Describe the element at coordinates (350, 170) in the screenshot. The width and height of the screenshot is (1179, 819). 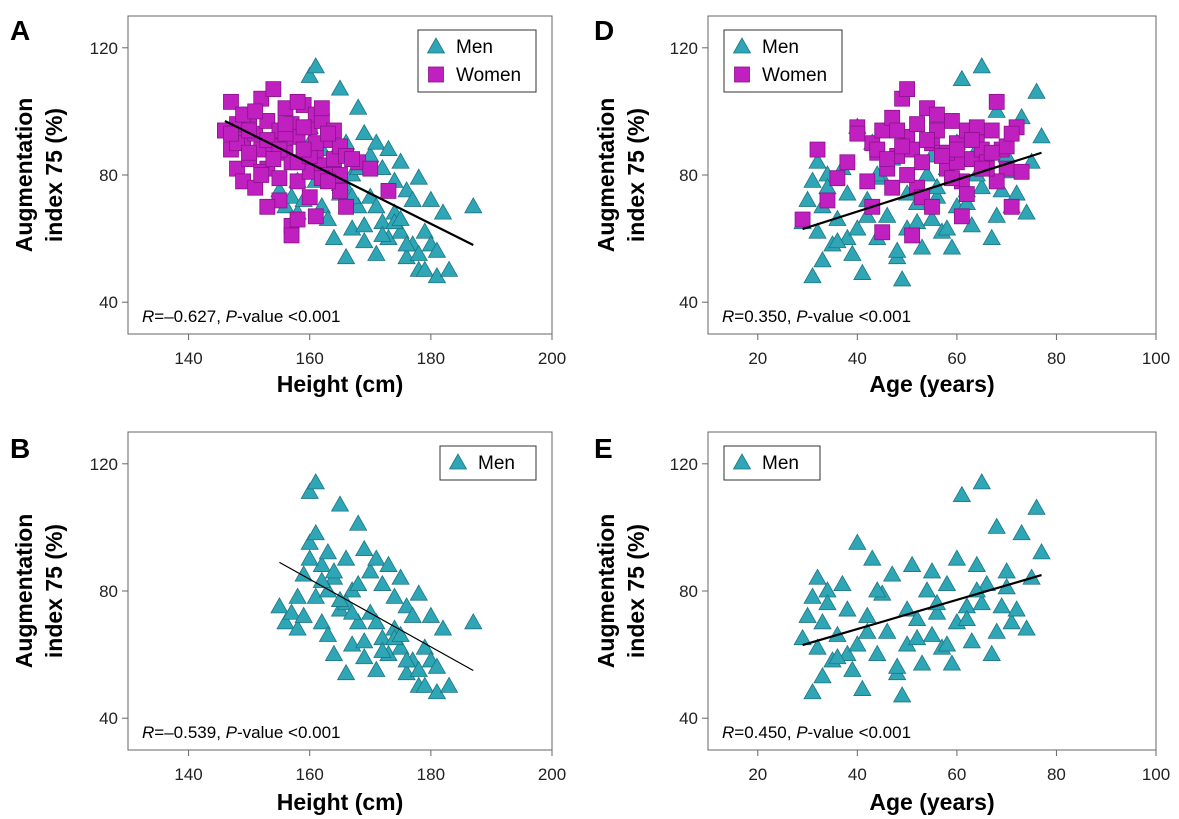
I see `data-points` at that location.